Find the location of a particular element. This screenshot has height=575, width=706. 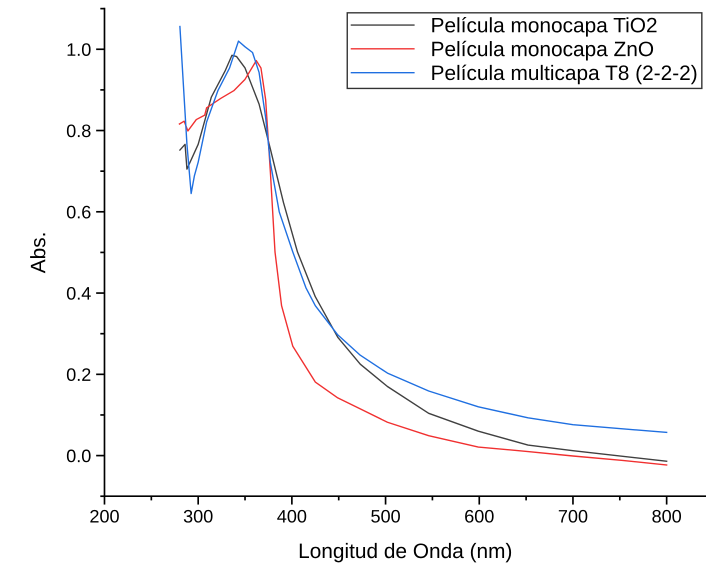

legend-label: Película monocapa TiO2 is located at coordinates (544, 26).